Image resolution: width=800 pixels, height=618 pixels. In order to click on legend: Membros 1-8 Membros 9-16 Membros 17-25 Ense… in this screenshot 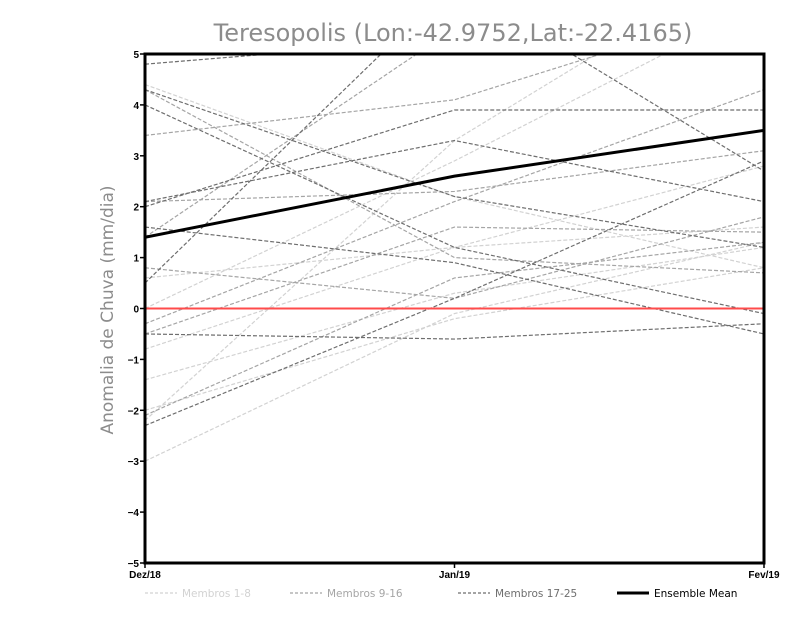, I will do `click(441, 594)`.